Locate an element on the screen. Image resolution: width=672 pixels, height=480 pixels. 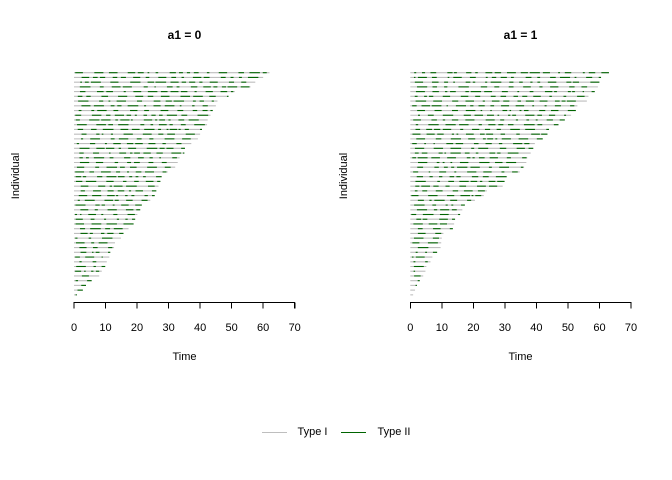
y-axis-label-left: Individual is located at coordinates (16, 176).